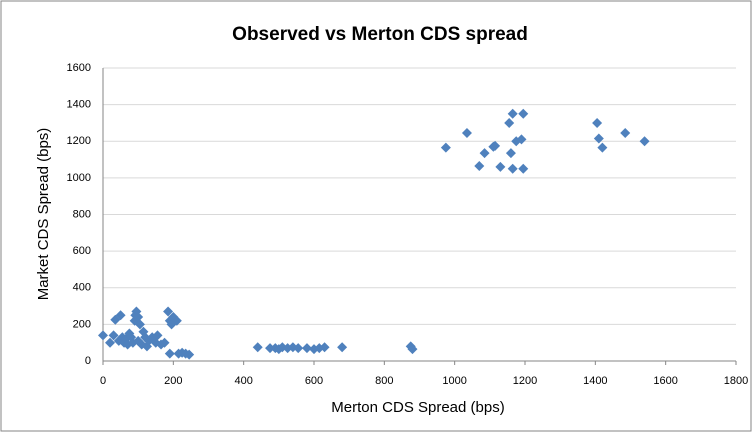 This screenshot has width=752, height=432. What do you see at coordinates (82, 251) in the screenshot?
I see `y-tick-label: 600` at bounding box center [82, 251].